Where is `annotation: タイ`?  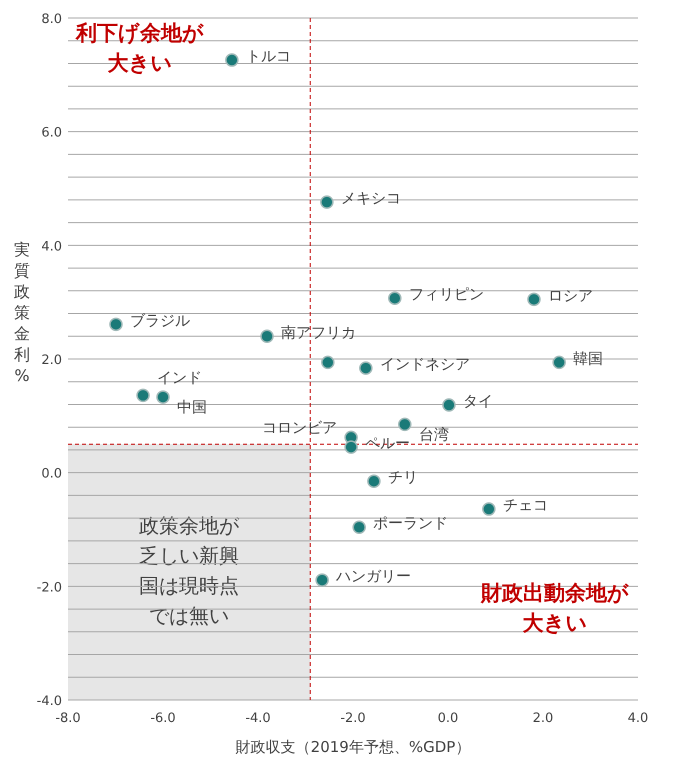
annotation: タイ is located at coordinates (477, 401).